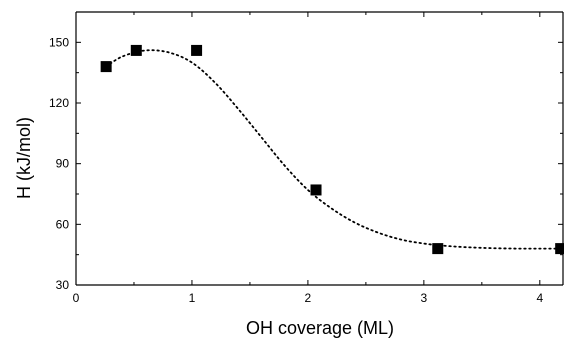 This screenshot has height=339, width=564. I want to click on x-tick-label: 0, so click(76, 298).